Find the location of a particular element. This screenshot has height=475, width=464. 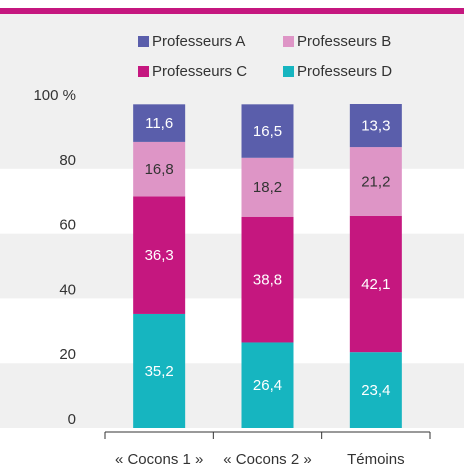

y-tick-label: 40 is located at coordinates (67, 289).